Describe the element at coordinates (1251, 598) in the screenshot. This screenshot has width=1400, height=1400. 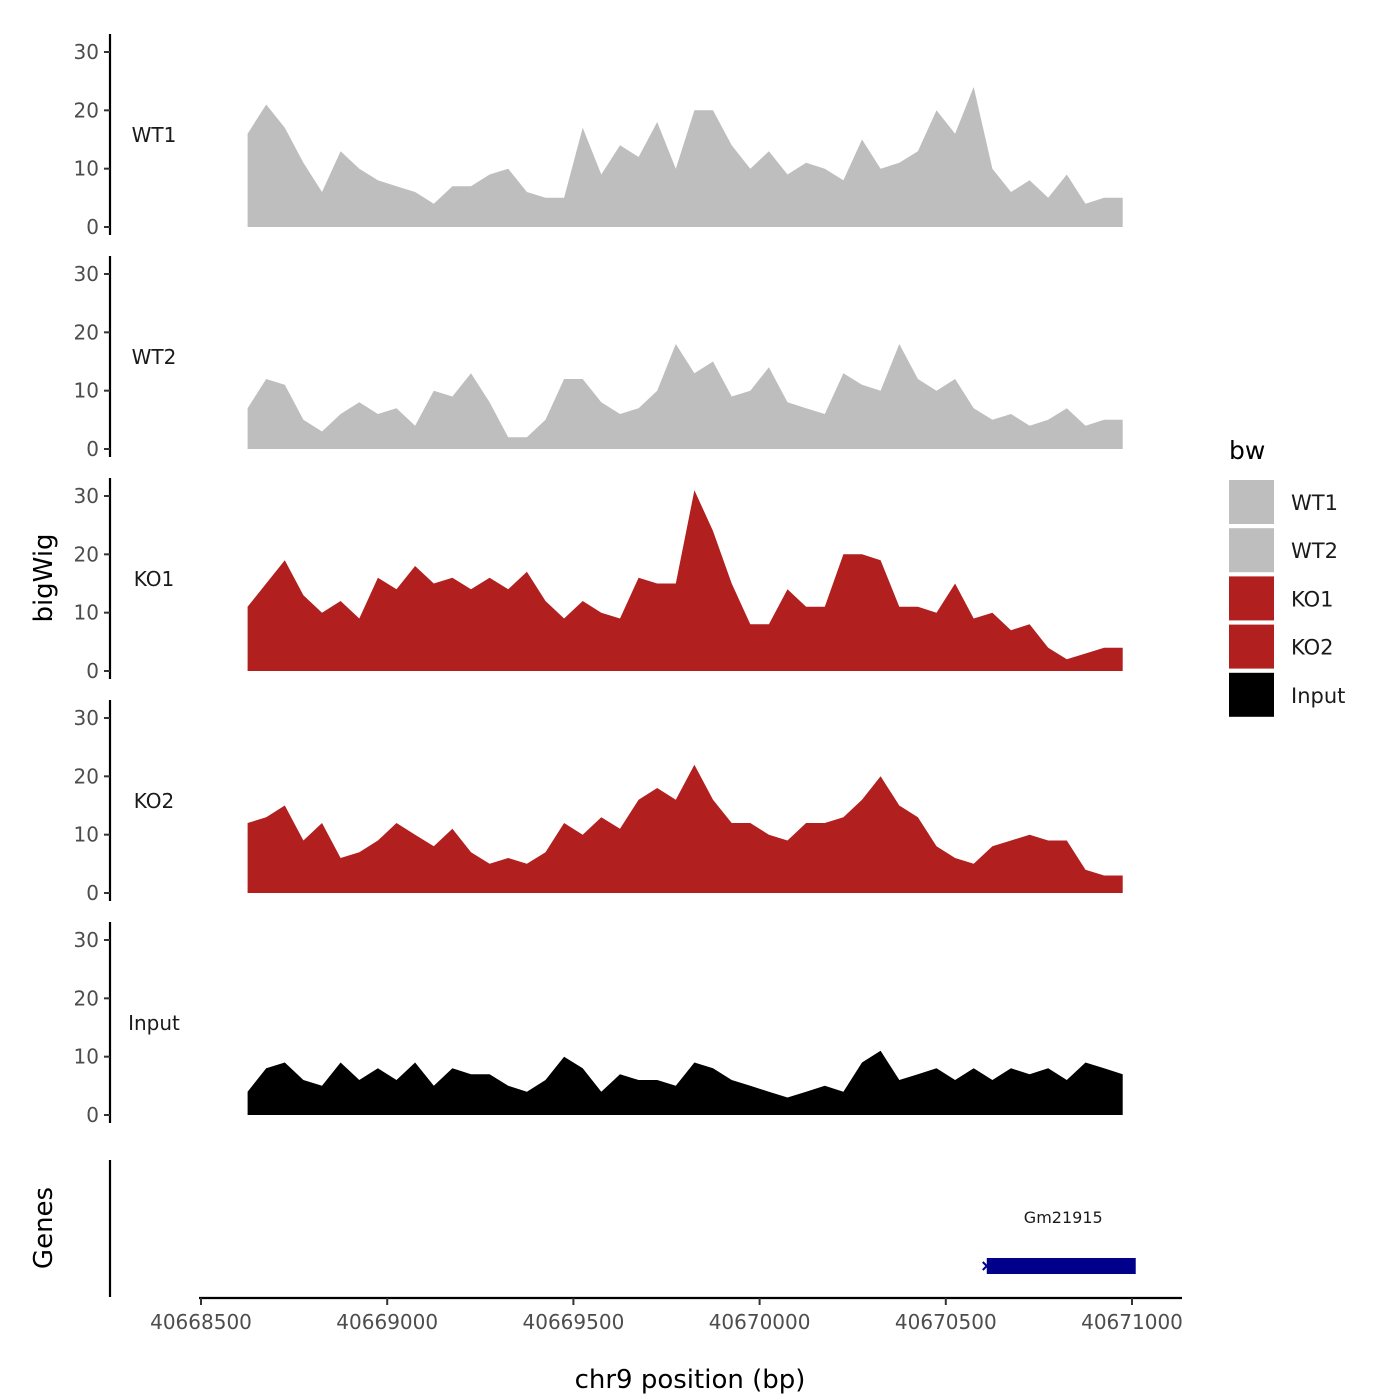
I see `legend-key-ko1` at that location.